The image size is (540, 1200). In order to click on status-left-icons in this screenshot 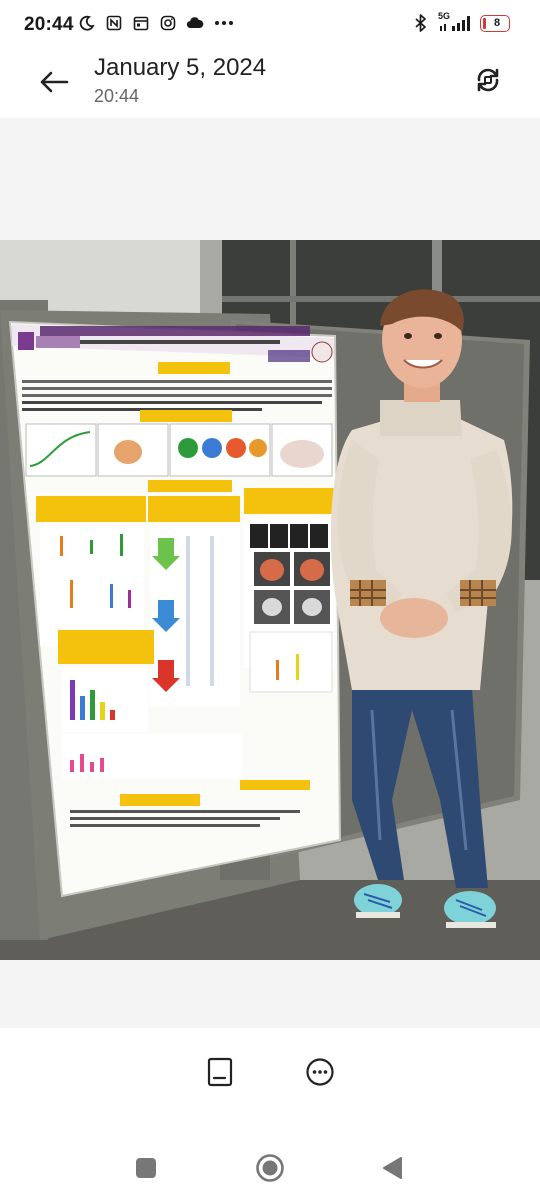, I will do `click(156, 23)`.